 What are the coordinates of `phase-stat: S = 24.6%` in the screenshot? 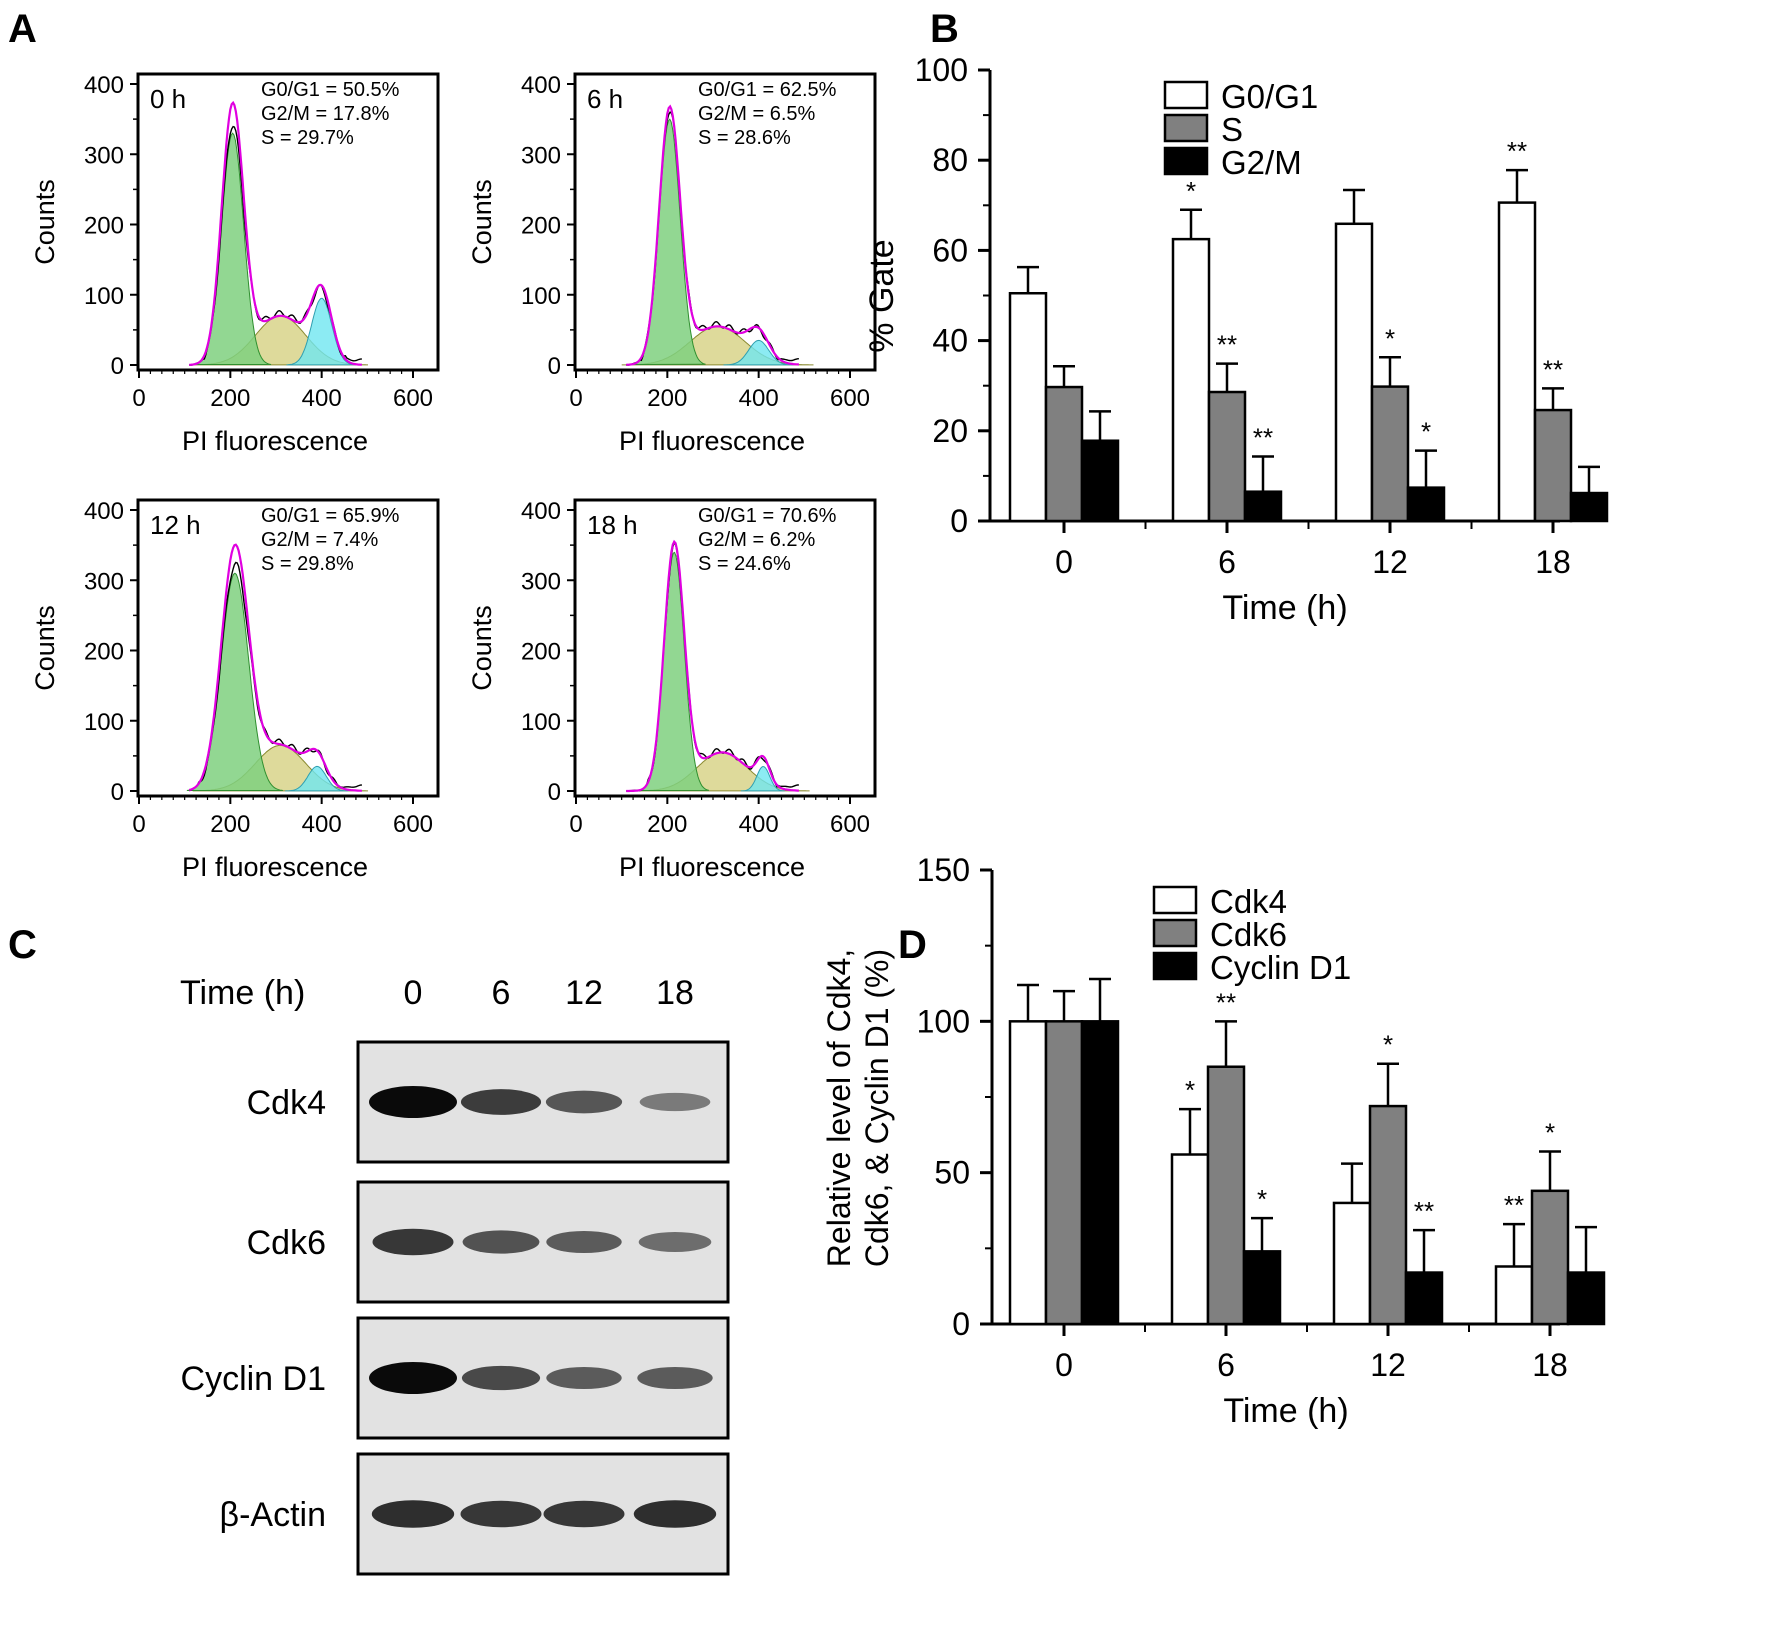 It's located at (744, 564).